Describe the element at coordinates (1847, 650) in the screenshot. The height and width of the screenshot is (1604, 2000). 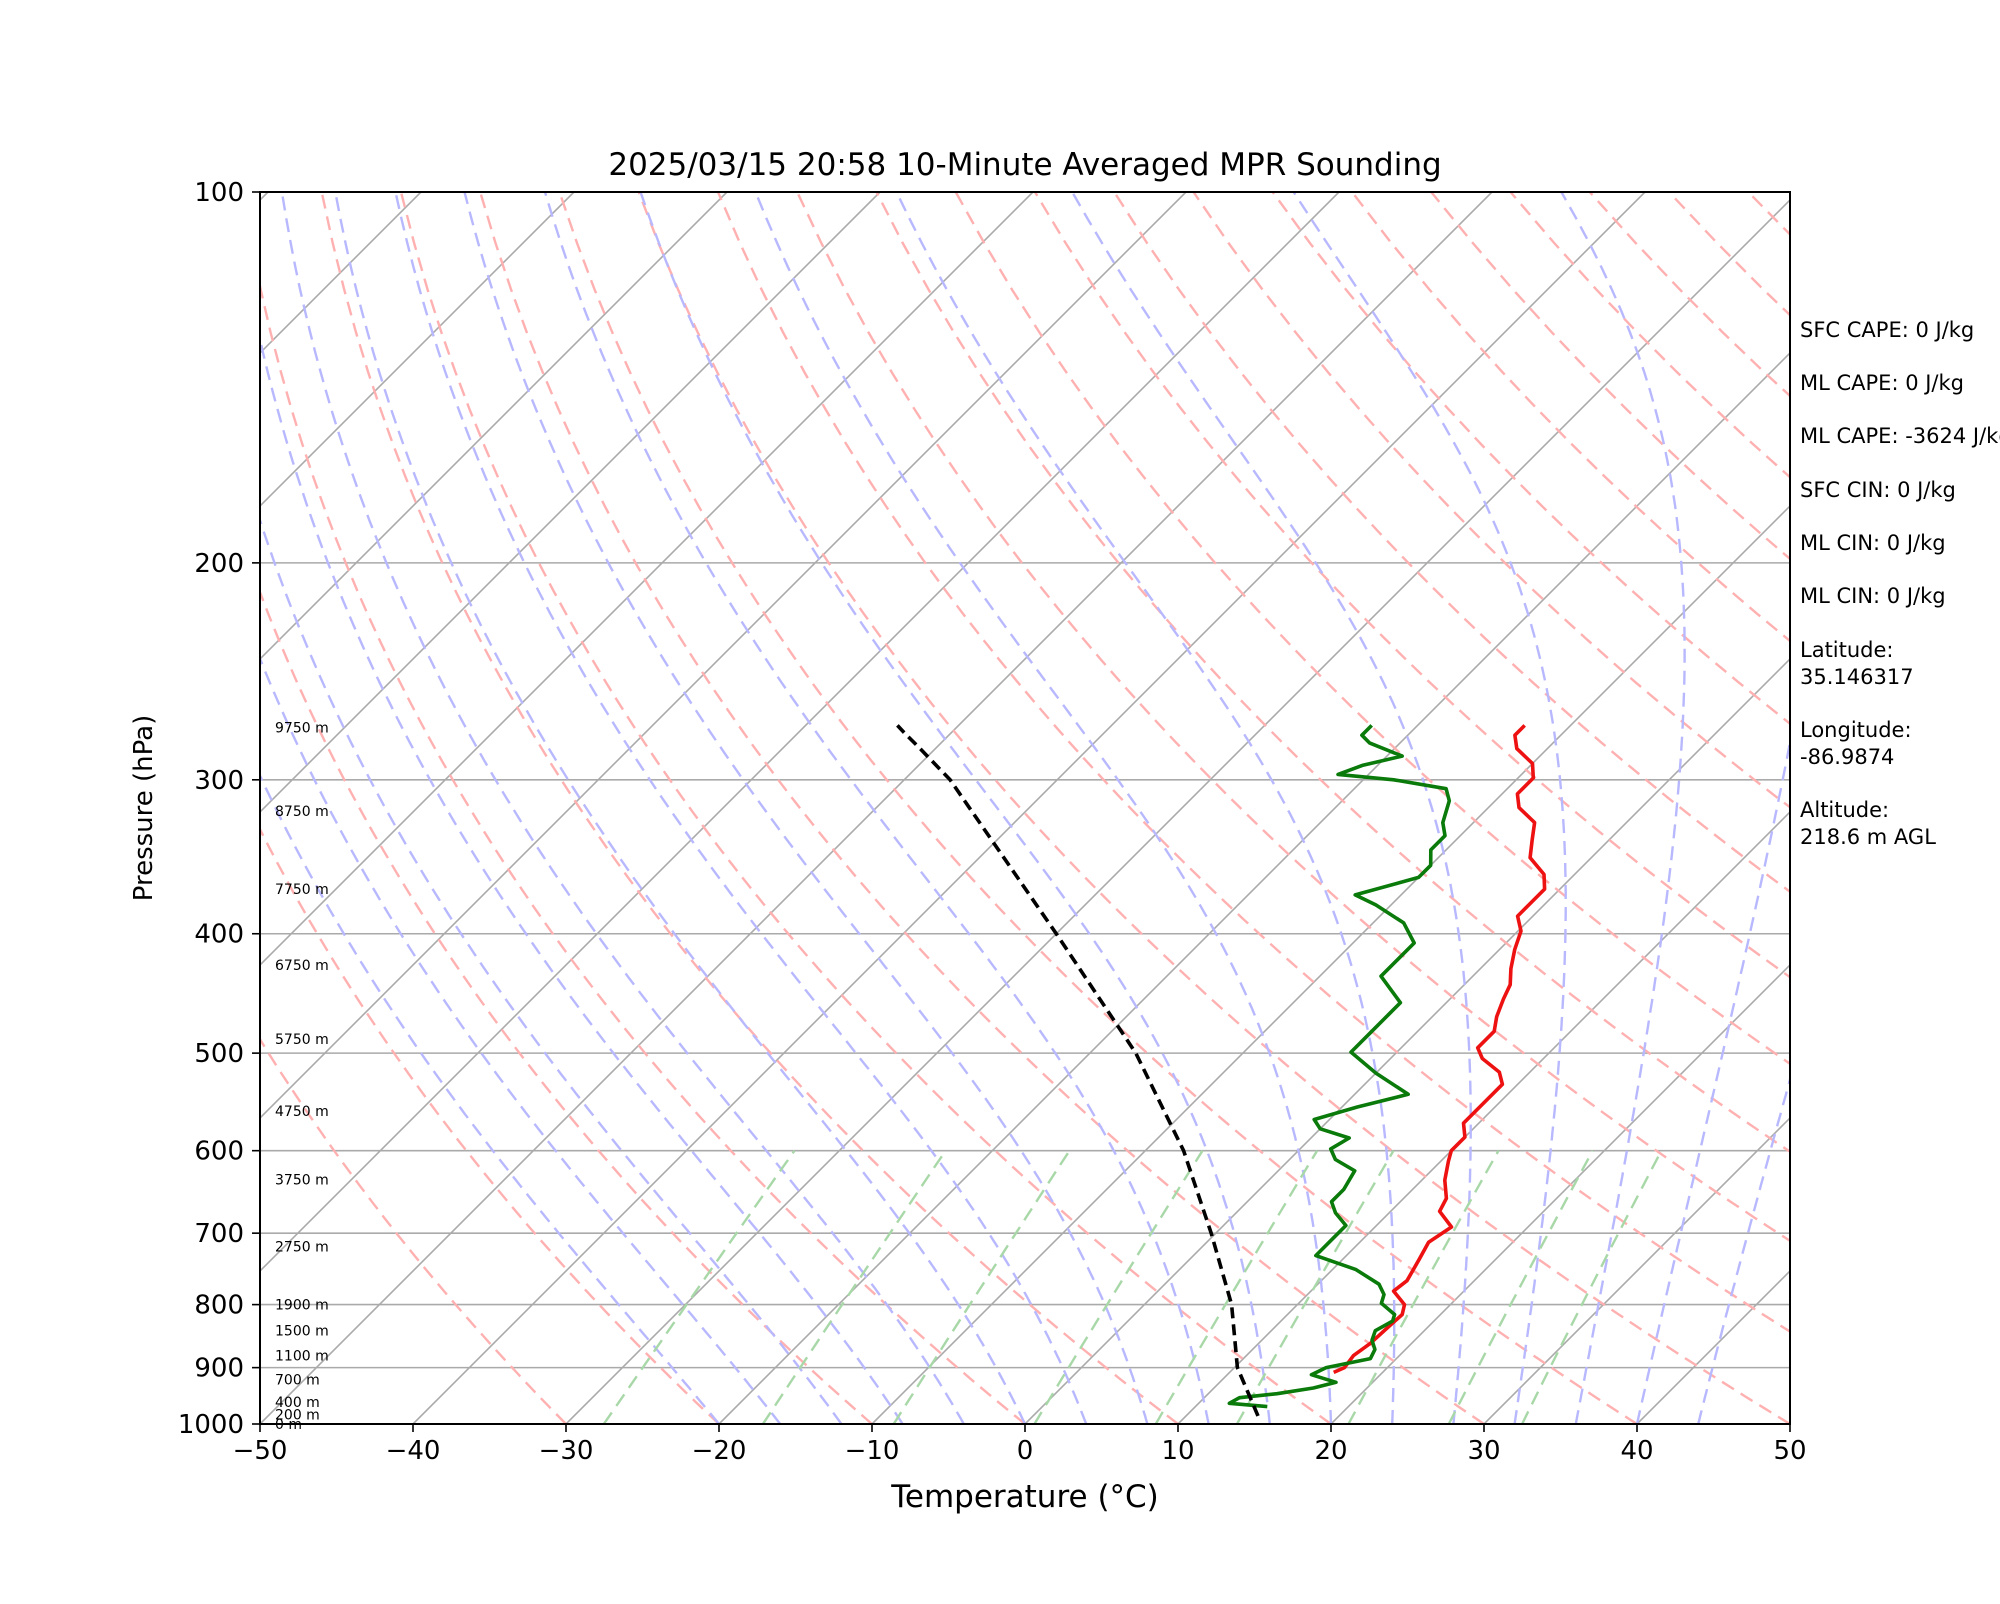
I see `latitude-label: Latitude:` at that location.